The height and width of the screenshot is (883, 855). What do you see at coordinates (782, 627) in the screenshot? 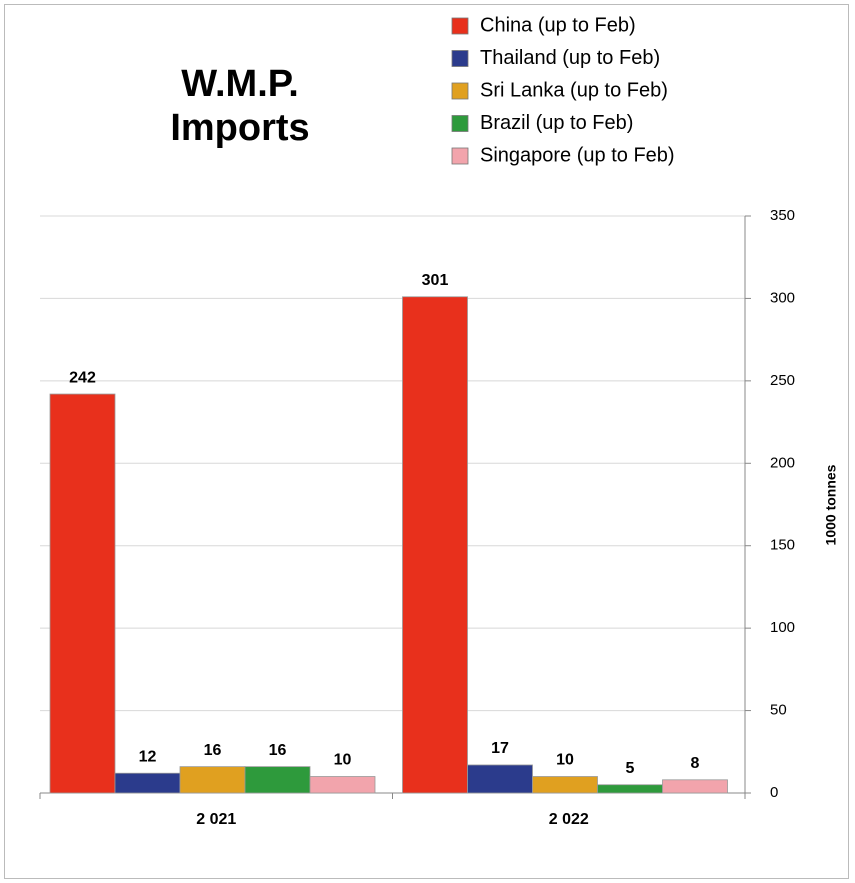
I see `y-tick-label: 100` at bounding box center [782, 627].